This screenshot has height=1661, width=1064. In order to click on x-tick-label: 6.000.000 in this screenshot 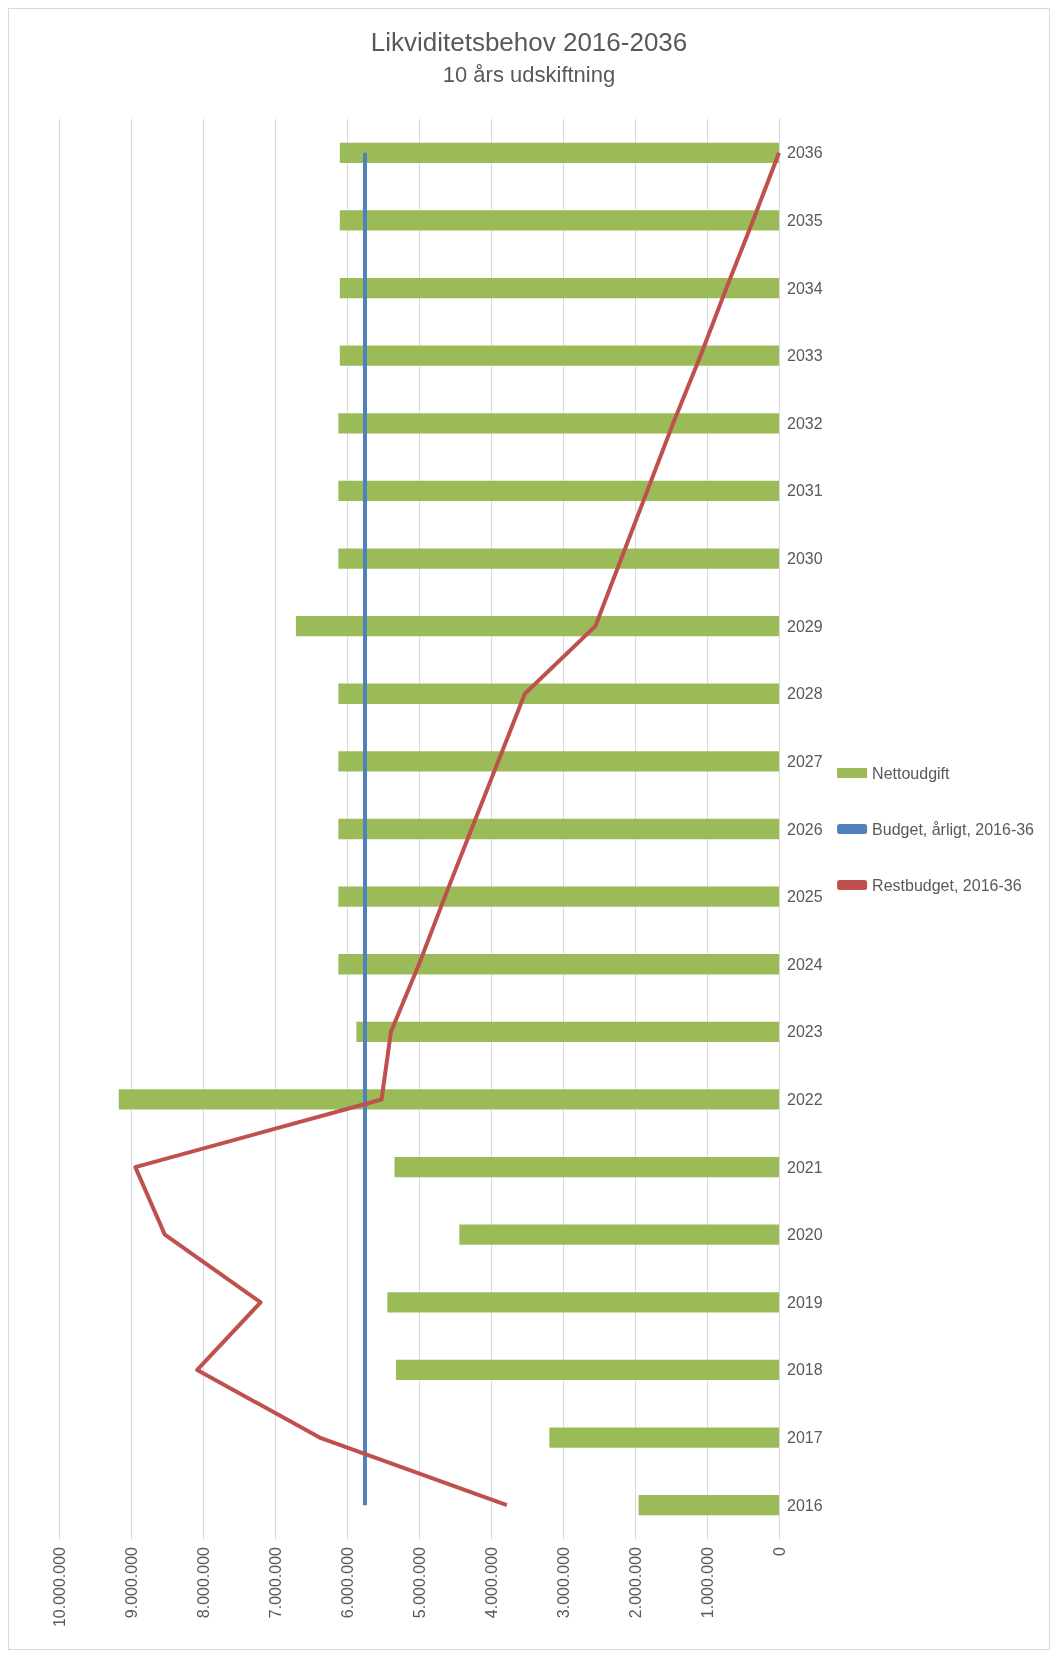, I will do `click(347, 1582)`.